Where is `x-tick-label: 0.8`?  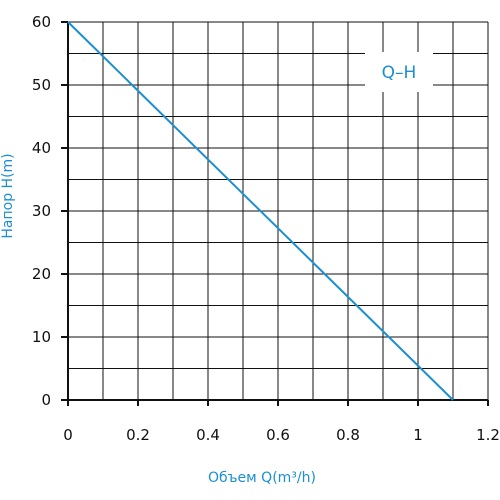 x-tick-label: 0.8 is located at coordinates (348, 435).